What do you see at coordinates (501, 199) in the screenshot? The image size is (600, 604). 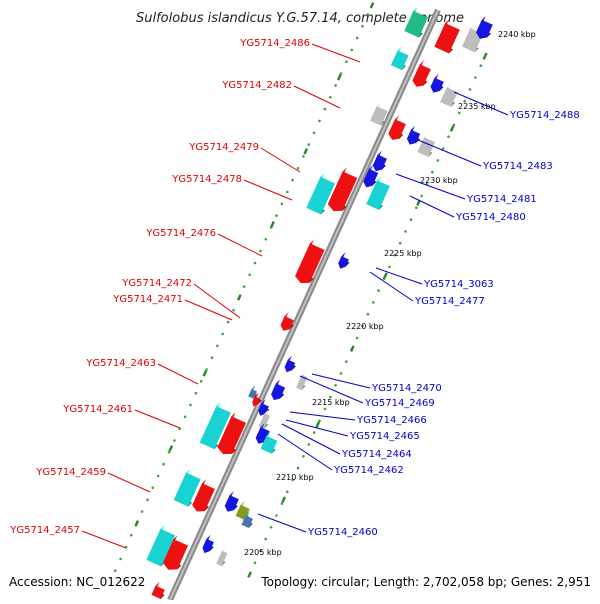 I see `reverse-gene-label: YG5714_2481` at bounding box center [501, 199].